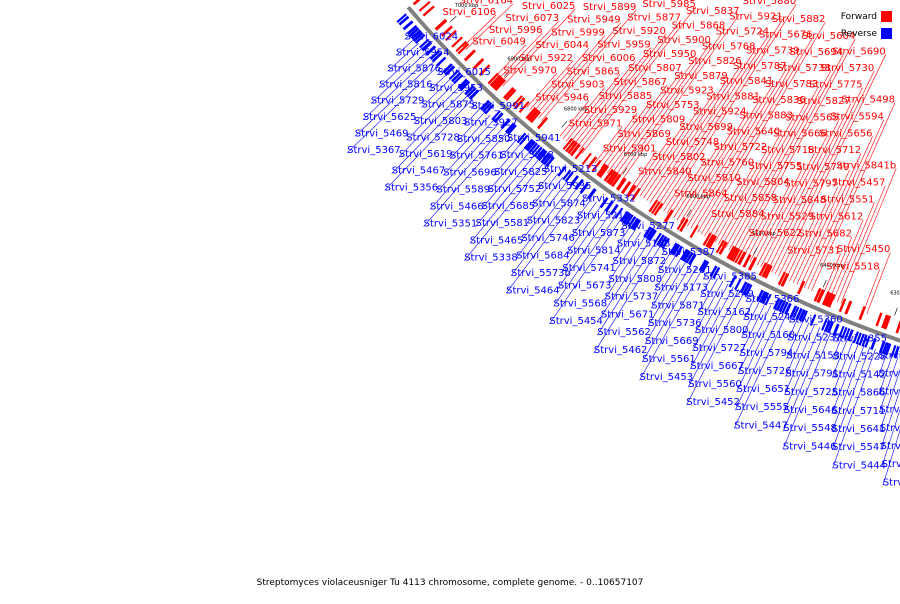 Image resolution: width=900 pixels, height=604 pixels. Describe the element at coordinates (559, 203) in the screenshot. I see `gene-label: Strvi_5874` at that location.